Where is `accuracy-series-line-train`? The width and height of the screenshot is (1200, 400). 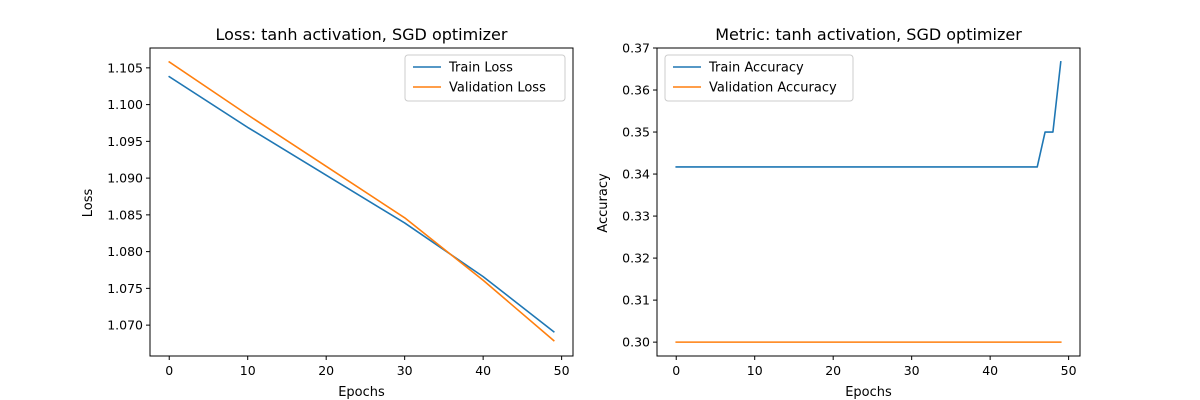 accuracy-series-line-train is located at coordinates (868, 114).